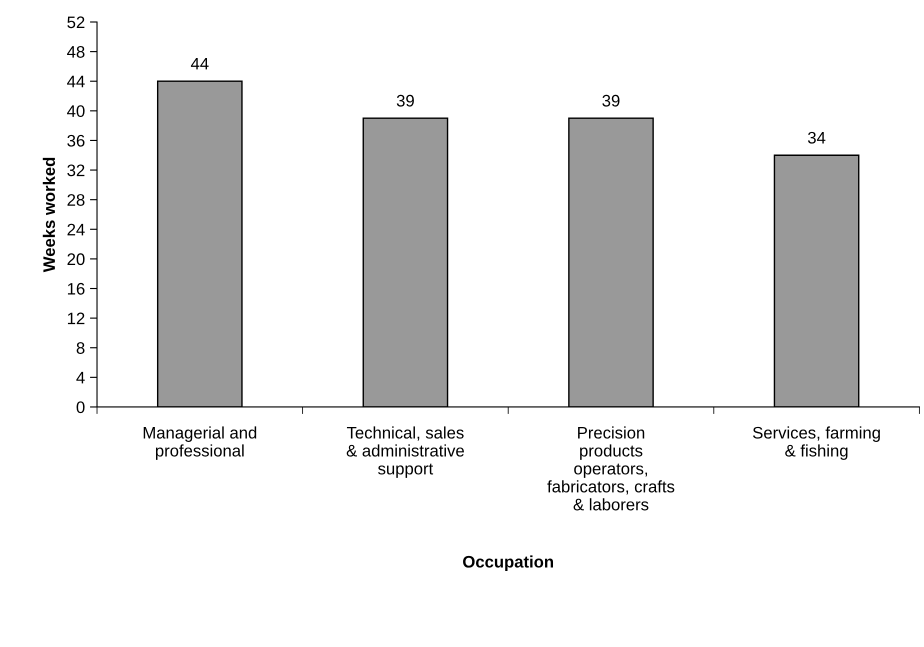 The height and width of the screenshot is (647, 924). What do you see at coordinates (76, 111) in the screenshot?
I see `y-tick-label: 40` at bounding box center [76, 111].